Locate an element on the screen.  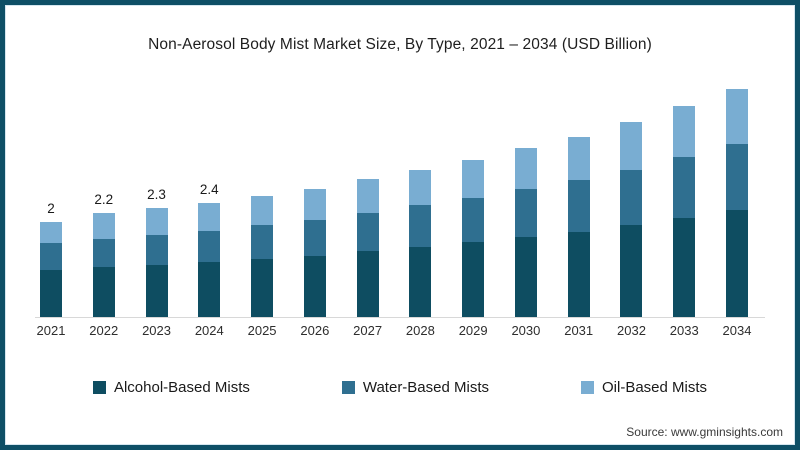
x-axis-label-2027: 2027 is located at coordinates (368, 330).